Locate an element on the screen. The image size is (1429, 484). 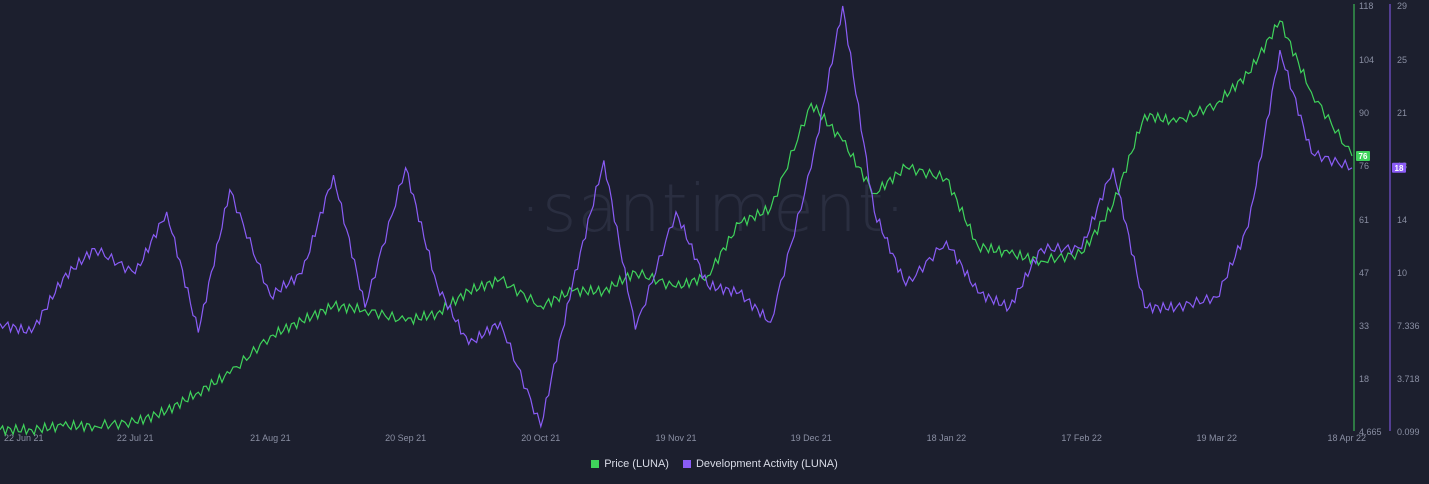
legend-label-dev-activity: Development Activity (LUNA) is located at coordinates (766, 464).